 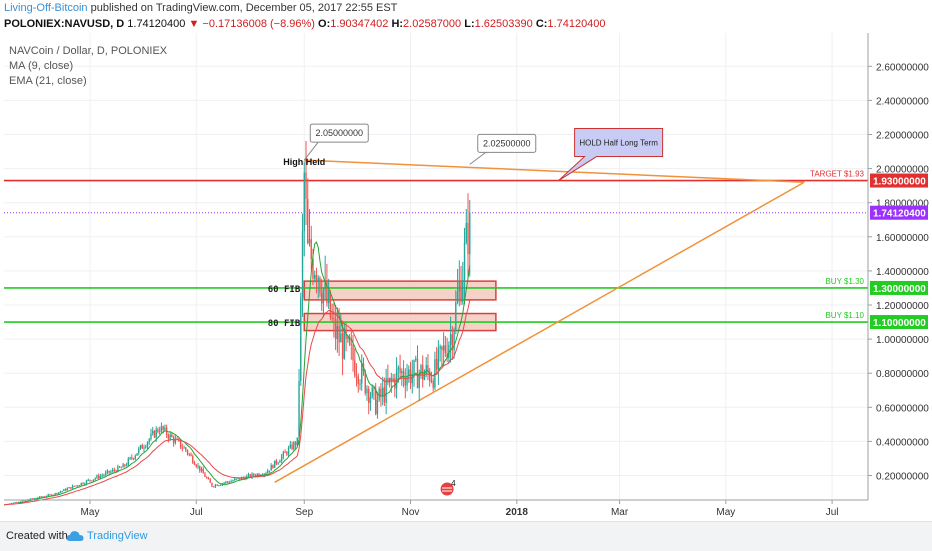 What do you see at coordinates (844, 281) in the screenshot?
I see `level-label: BUY $1.30` at bounding box center [844, 281].